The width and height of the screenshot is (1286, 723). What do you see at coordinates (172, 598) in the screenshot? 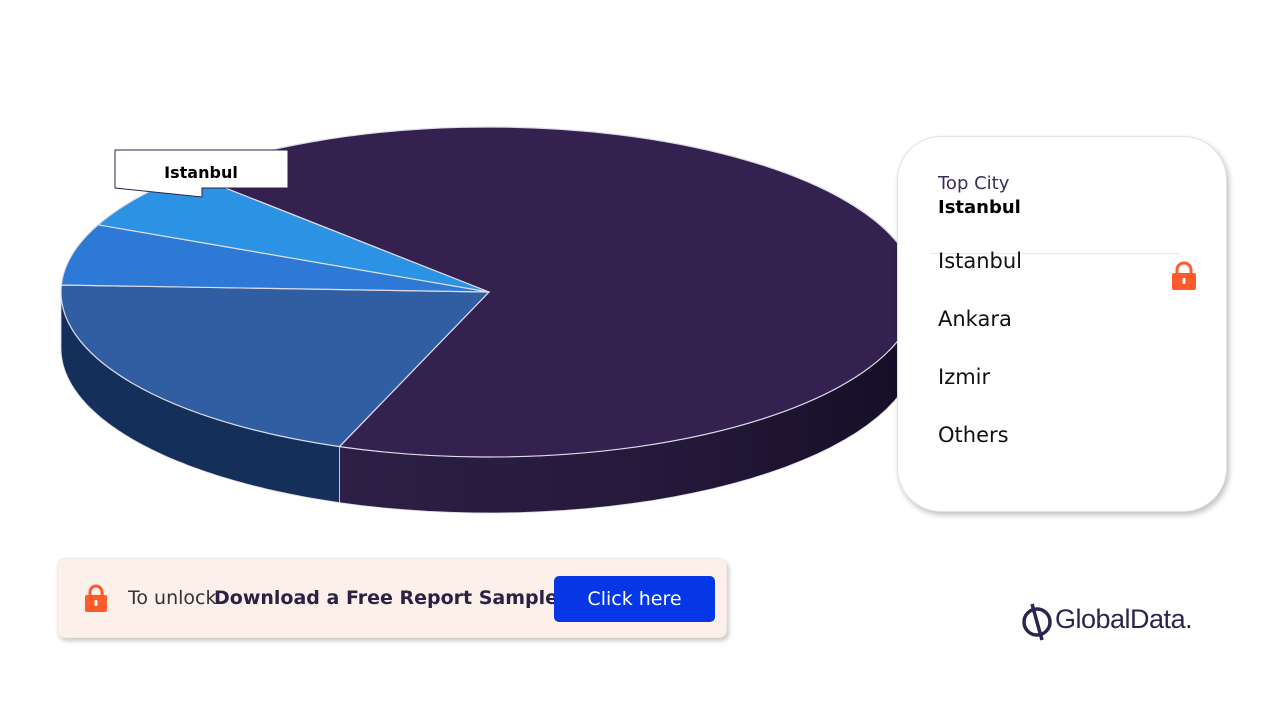
I see `unlock-prefix: To unlock` at bounding box center [172, 598].